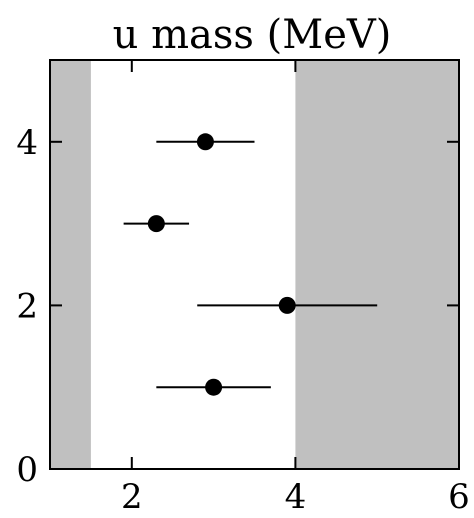 The height and width of the screenshot is (518, 474). Describe the element at coordinates (27, 306) in the screenshot. I see `y-tick-label: 2` at that location.